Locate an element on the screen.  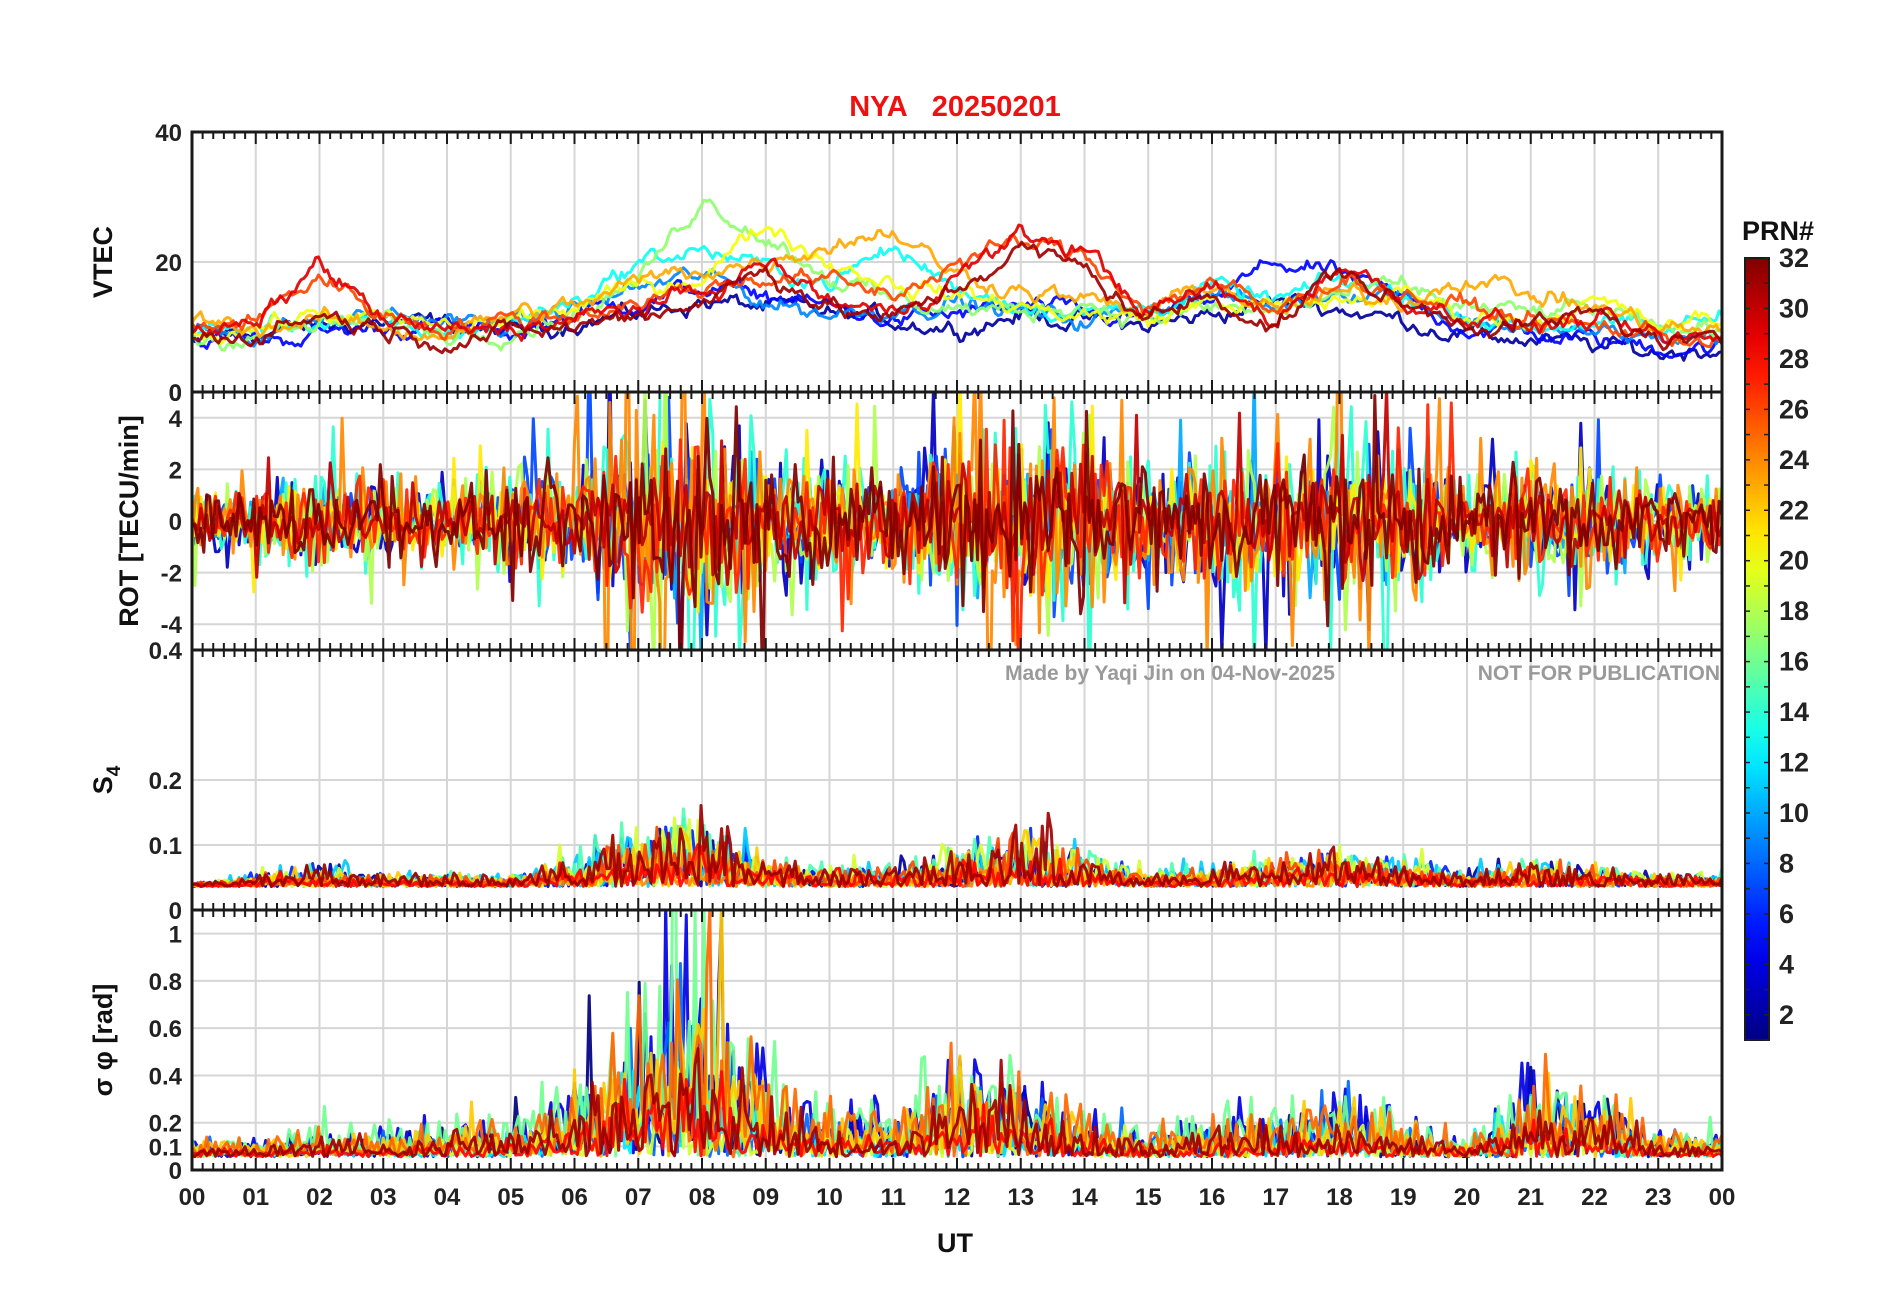
xtick-label-4: 04 is located at coordinates (447, 1197).